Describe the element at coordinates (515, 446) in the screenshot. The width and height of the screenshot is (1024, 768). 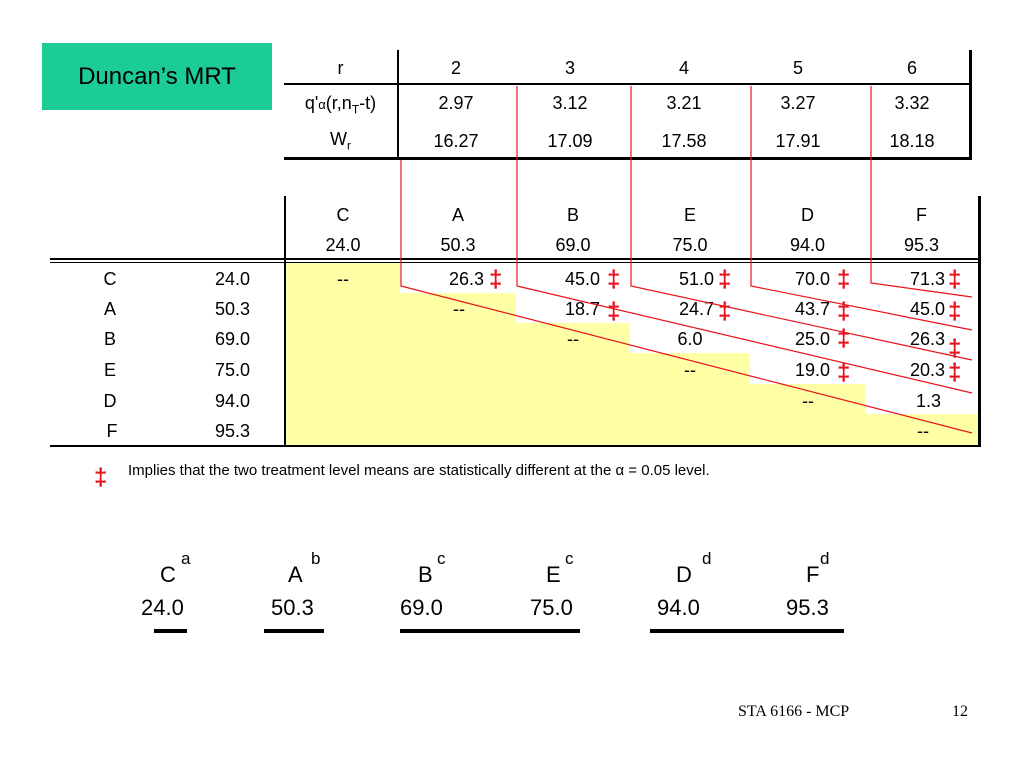
I see `matrix-bottom-rule` at that location.